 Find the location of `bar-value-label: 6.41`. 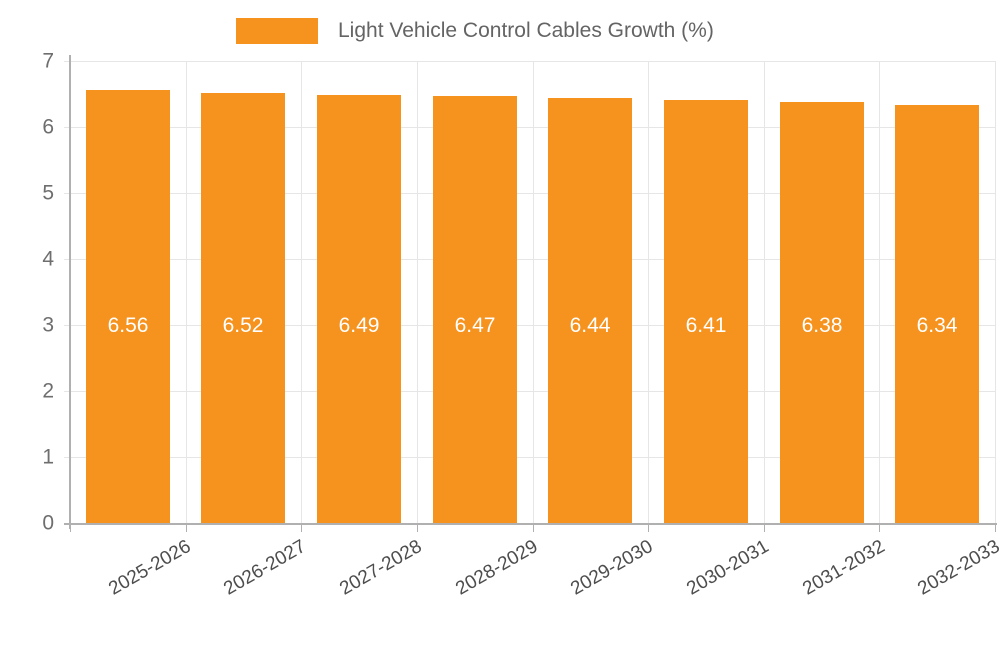

bar-value-label: 6.41 is located at coordinates (706, 326).